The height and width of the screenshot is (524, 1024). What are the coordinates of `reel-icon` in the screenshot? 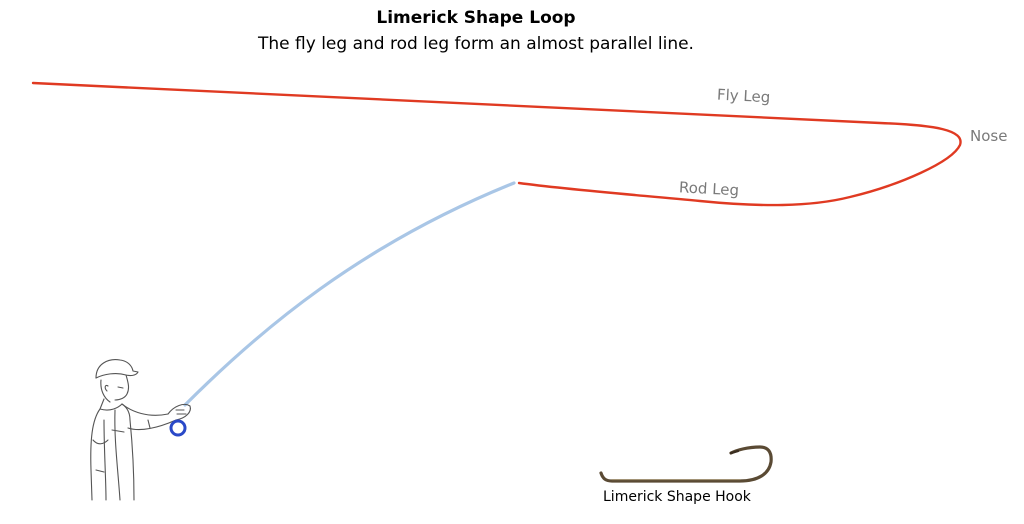 It's located at (178, 428).